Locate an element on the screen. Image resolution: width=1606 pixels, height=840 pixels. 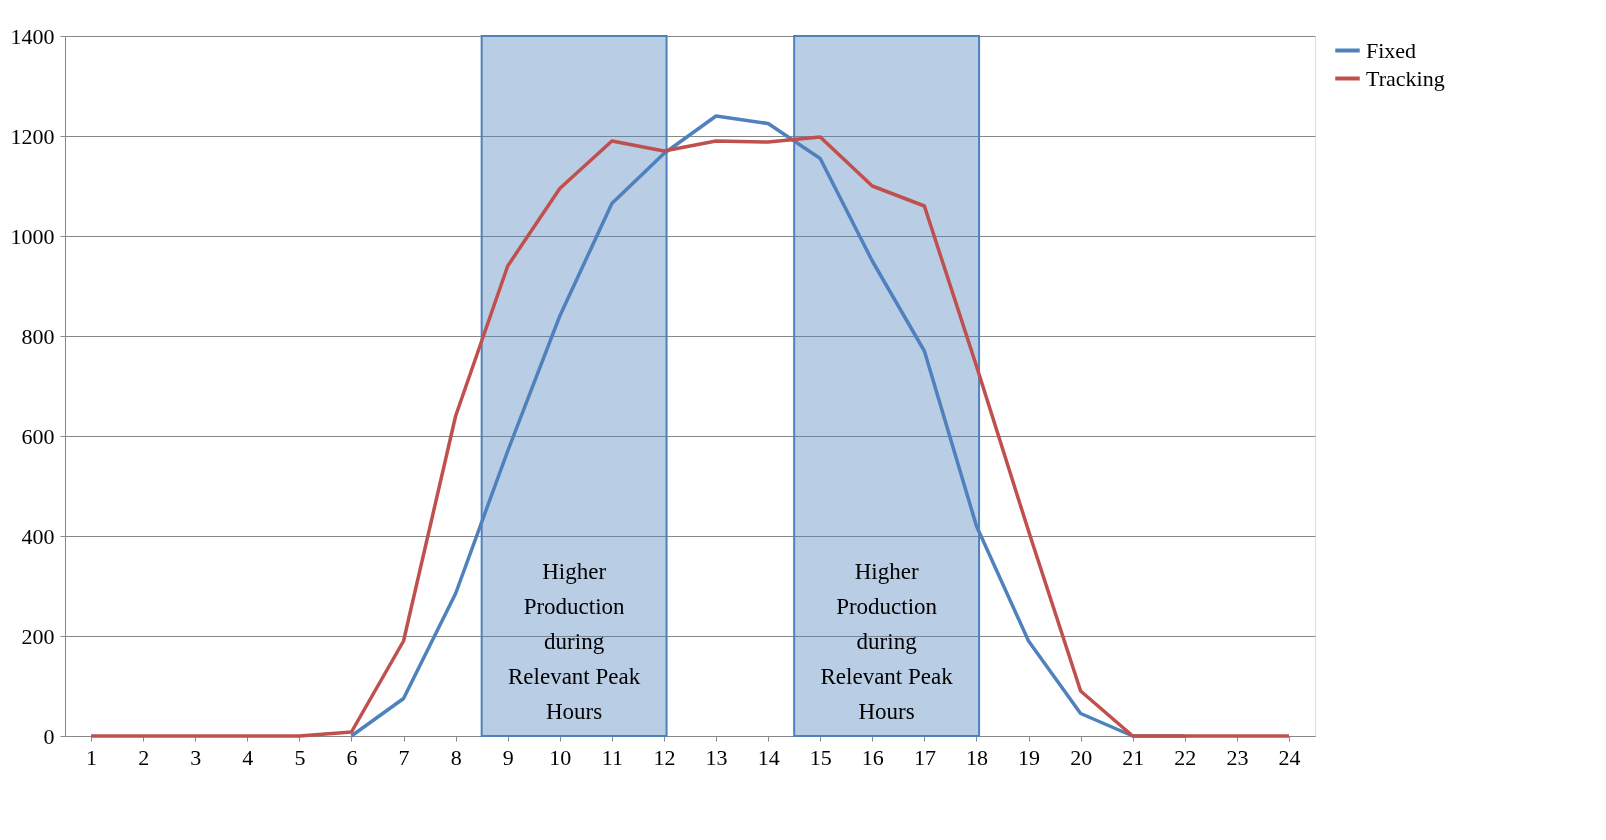
x-tick-label: 17 is located at coordinates (924, 757).